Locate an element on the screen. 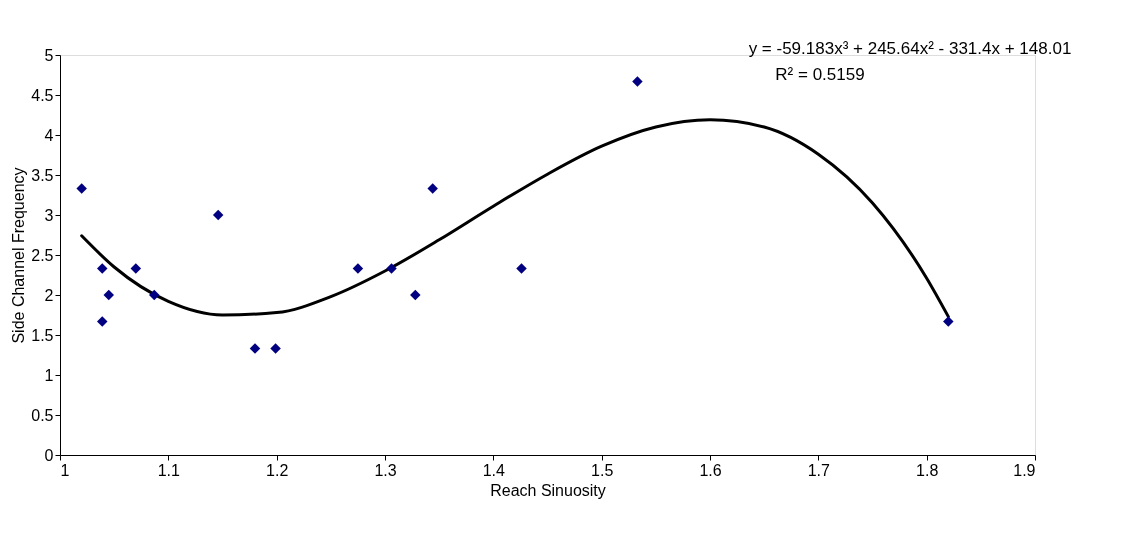 This screenshot has width=1132, height=544. x-tick-label: 1.5 is located at coordinates (602, 470).